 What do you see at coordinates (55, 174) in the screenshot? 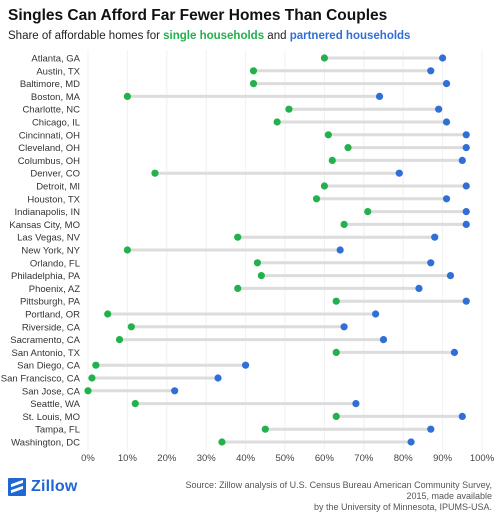
I see `category-label: Denver, CO` at bounding box center [55, 174].